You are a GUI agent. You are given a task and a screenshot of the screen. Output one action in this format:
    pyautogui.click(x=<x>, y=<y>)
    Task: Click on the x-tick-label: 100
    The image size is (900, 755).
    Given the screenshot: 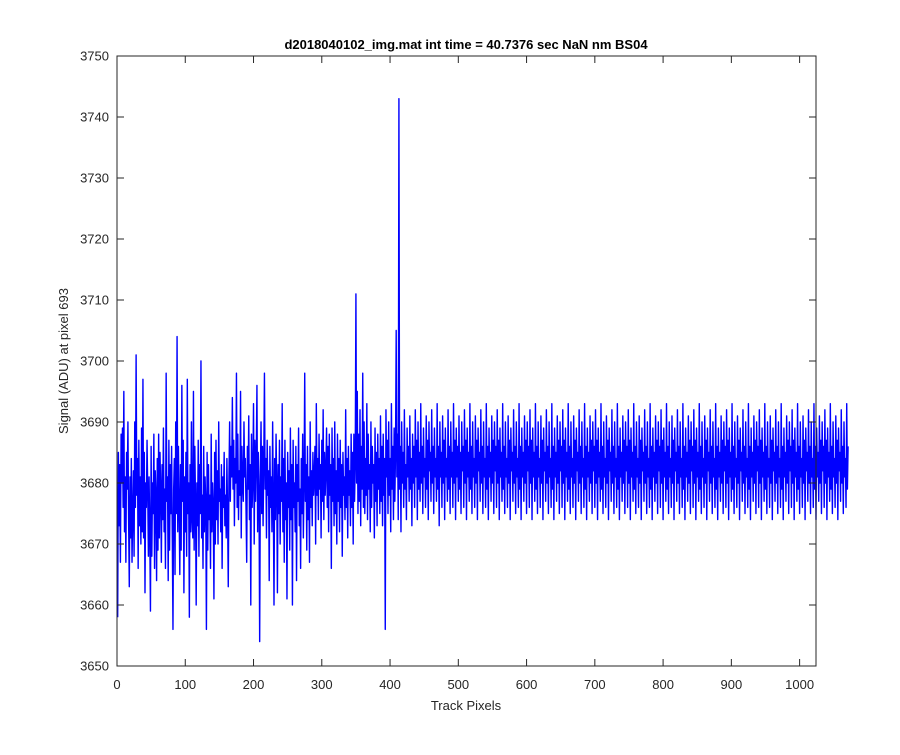 What is the action you would take?
    pyautogui.click(x=185, y=684)
    